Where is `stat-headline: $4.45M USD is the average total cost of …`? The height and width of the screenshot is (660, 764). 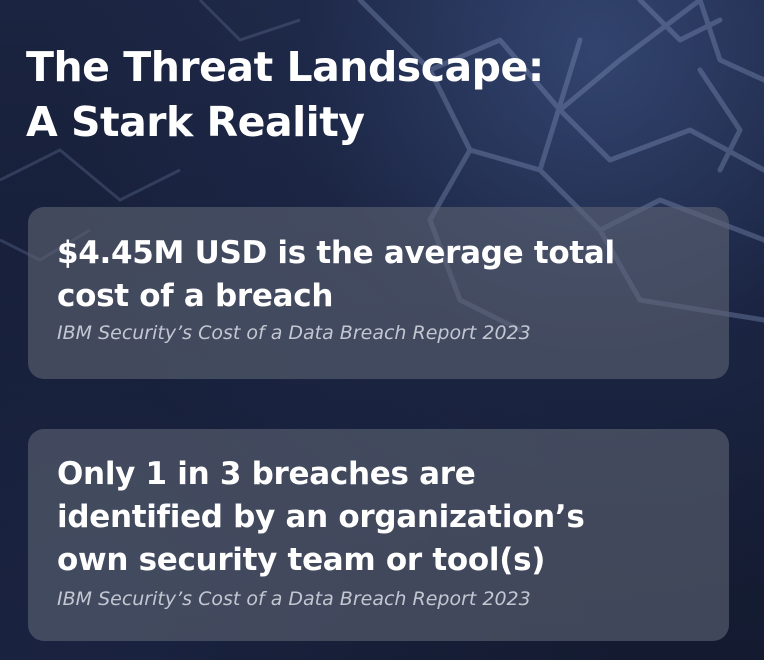 stat-headline: $4.45M USD is the average total cost of … is located at coordinates (393, 262).